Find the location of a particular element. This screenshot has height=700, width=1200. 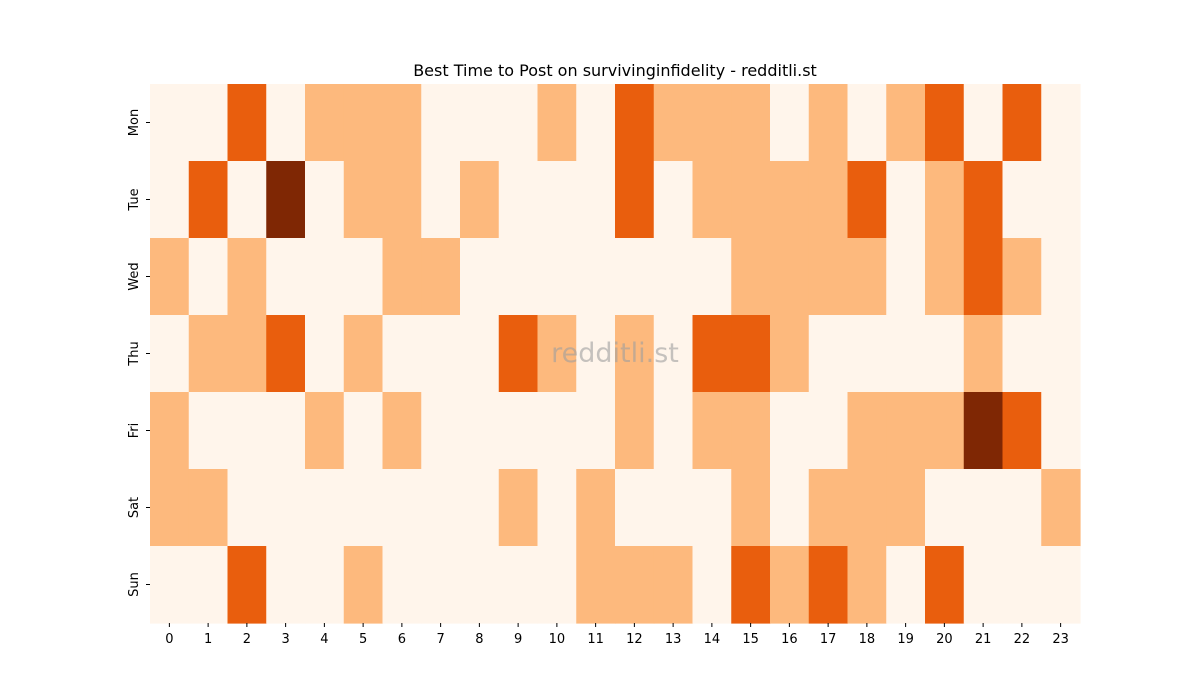

x-tick-label: 1 is located at coordinates (208, 639).